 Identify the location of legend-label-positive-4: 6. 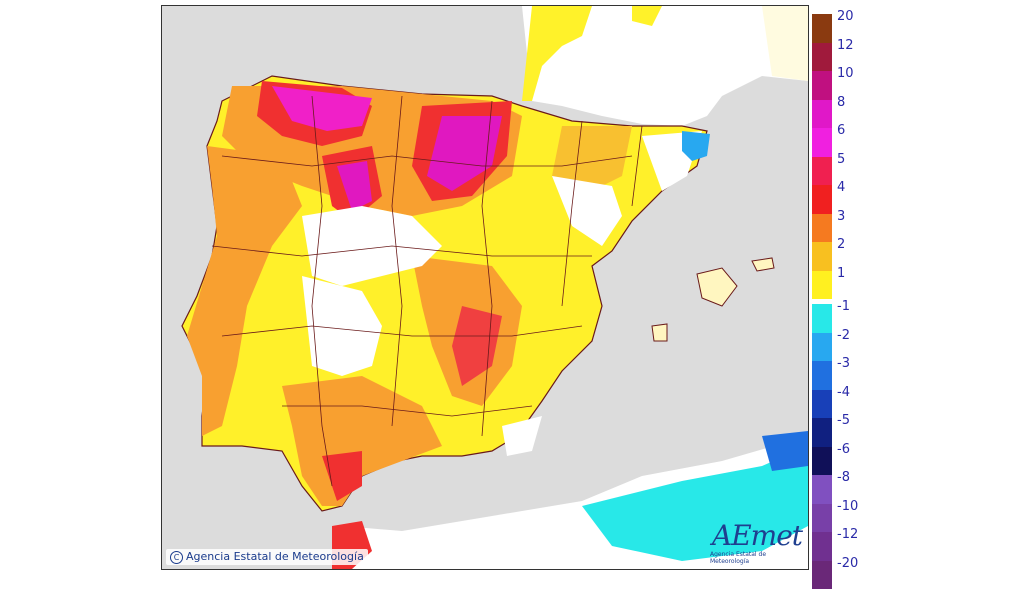
(841, 130).